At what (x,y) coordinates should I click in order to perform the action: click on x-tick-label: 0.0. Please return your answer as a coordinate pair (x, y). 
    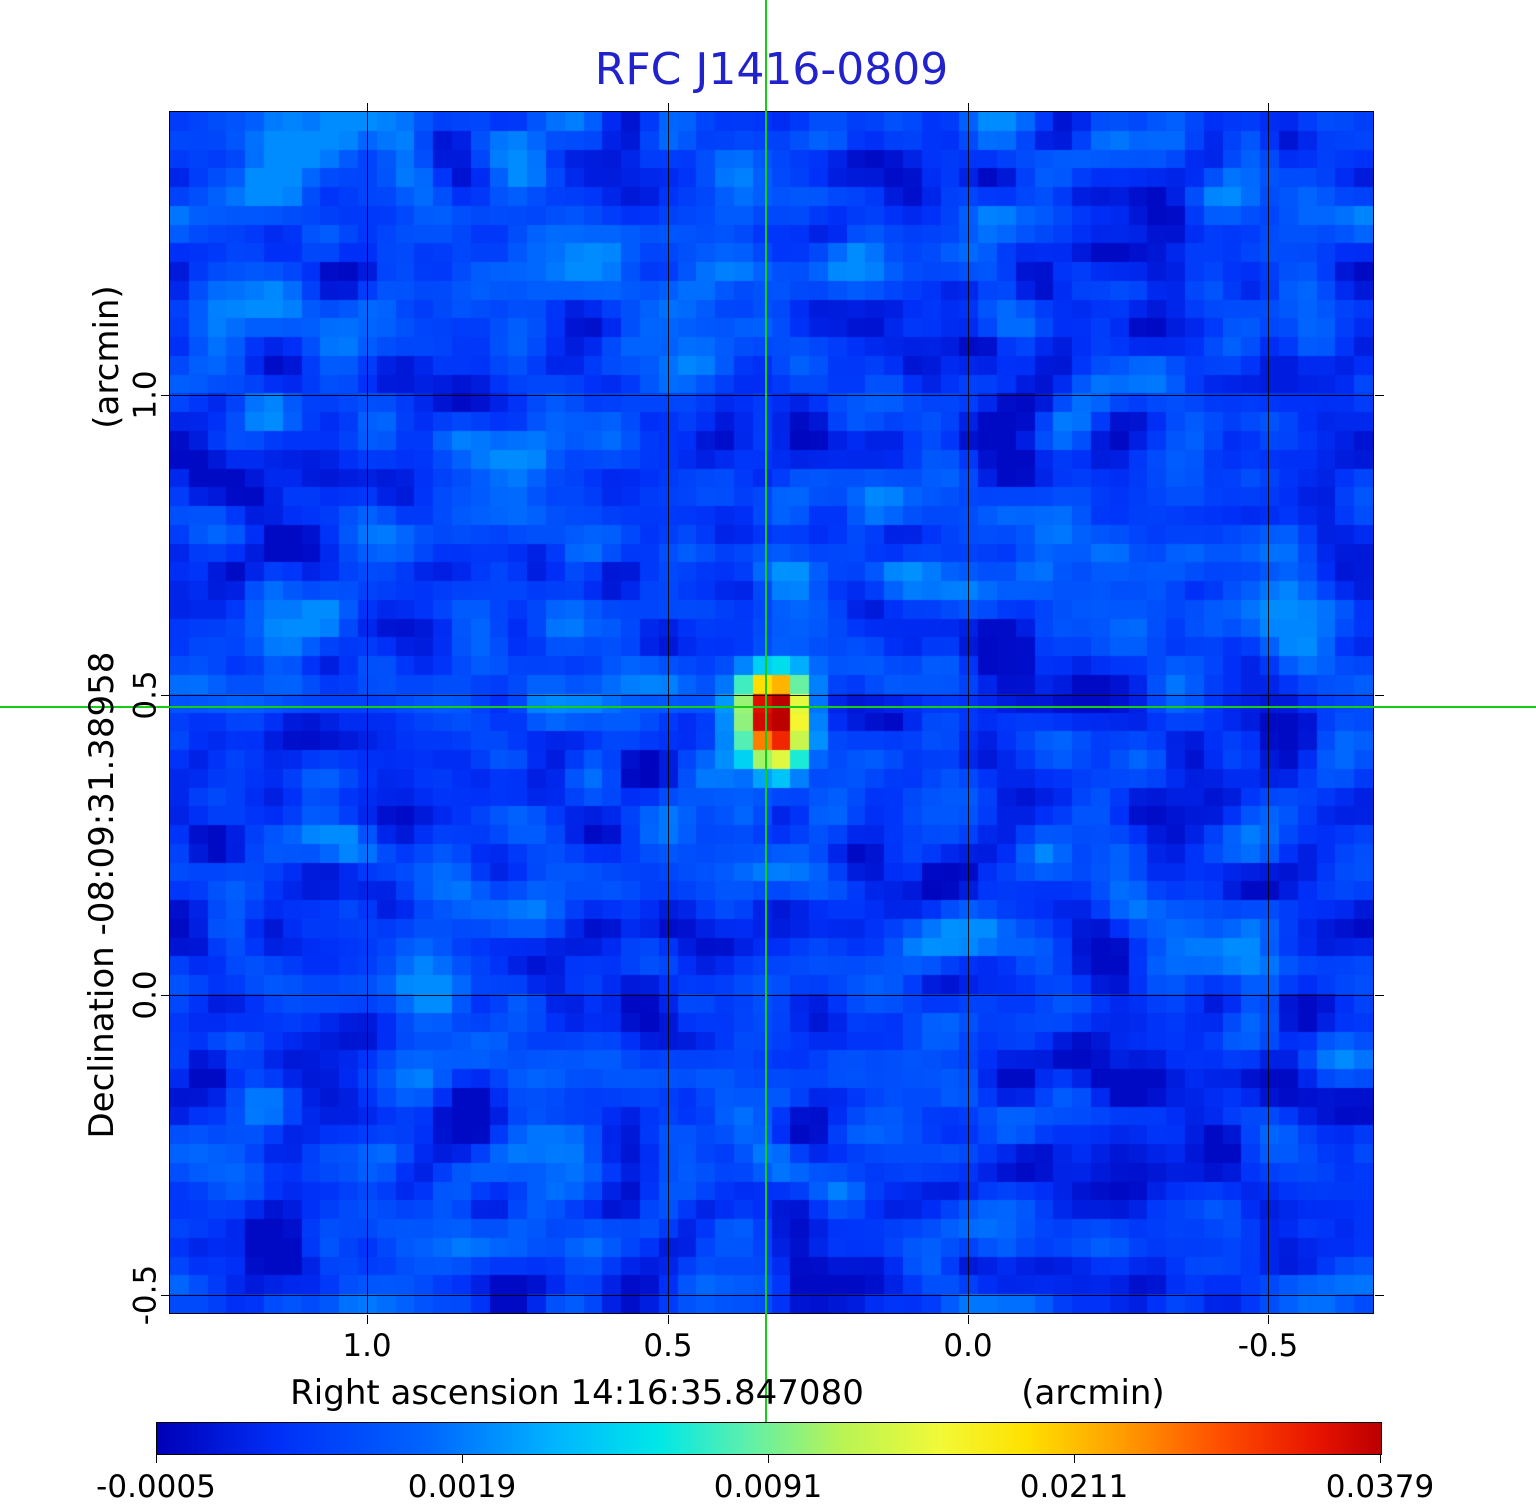
    Looking at the image, I should click on (968, 1346).